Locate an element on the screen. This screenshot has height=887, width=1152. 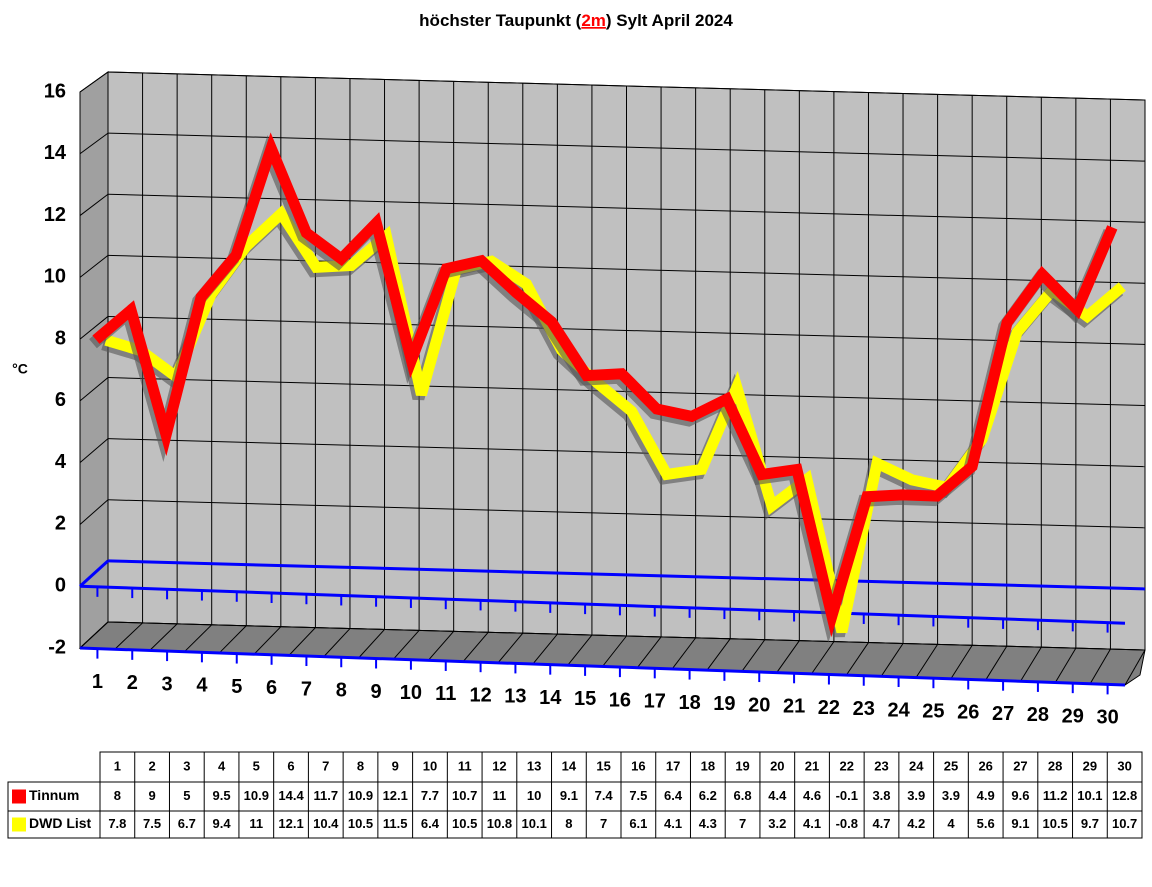
x-tick-label: 7 is located at coordinates (306, 689).